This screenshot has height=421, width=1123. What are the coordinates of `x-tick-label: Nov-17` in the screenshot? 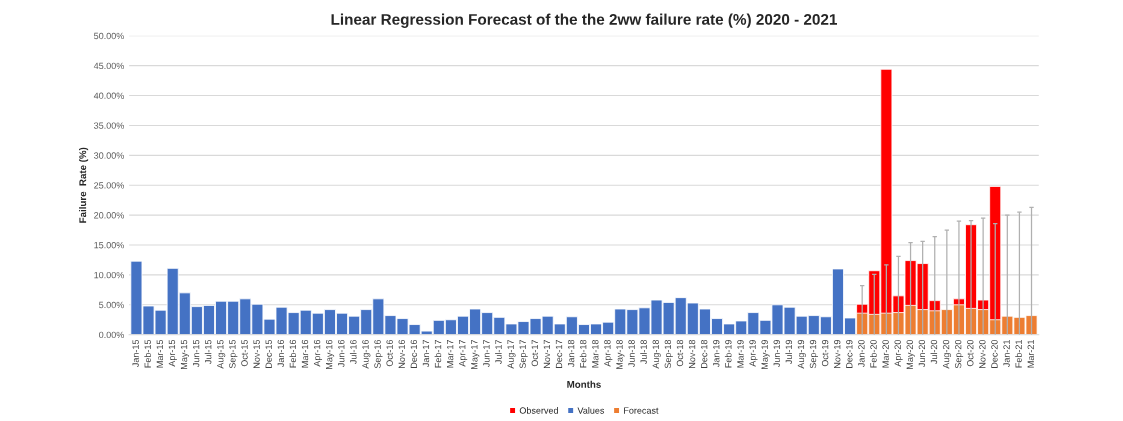 It's located at (547, 354).